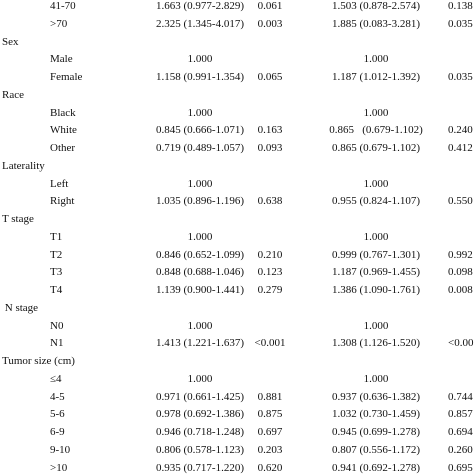  What do you see at coordinates (200, 432) in the screenshot?
I see `hazard-ratio: 0.946 (0.718-1.248)` at bounding box center [200, 432].